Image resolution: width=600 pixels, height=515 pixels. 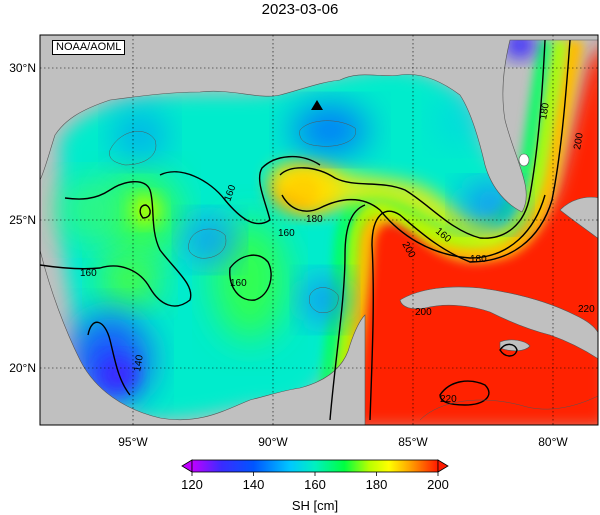 What do you see at coordinates (133, 442) in the screenshot?
I see `lon-label-95w: 95°W` at bounding box center [133, 442].